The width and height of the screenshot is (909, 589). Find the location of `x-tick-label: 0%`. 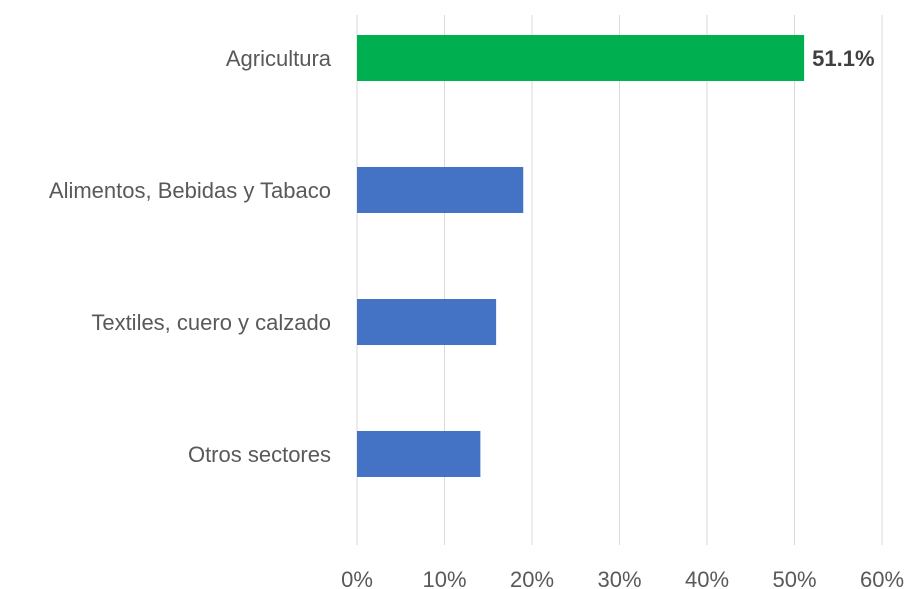

x-tick-label: 0% is located at coordinates (357, 578).